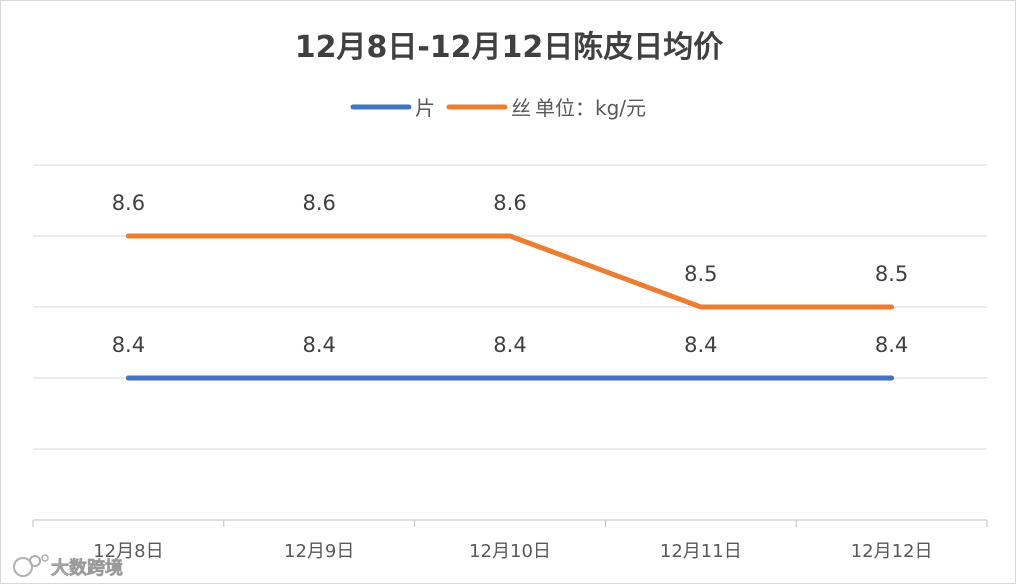 The width and height of the screenshot is (1016, 585). Describe the element at coordinates (509, 47) in the screenshot. I see `chart-title: 12月8日-12月12日陈皮日均价` at that location.